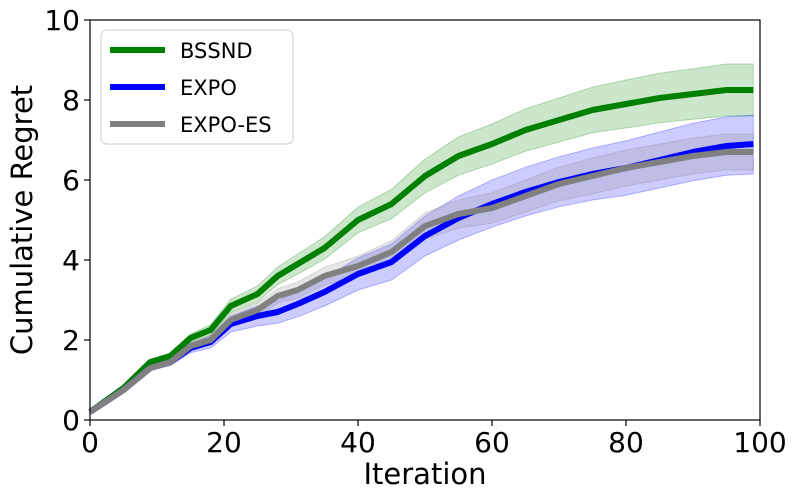 The image size is (798, 500). Describe the element at coordinates (208, 88) in the screenshot. I see `legend-label-expo: EXPO` at that location.